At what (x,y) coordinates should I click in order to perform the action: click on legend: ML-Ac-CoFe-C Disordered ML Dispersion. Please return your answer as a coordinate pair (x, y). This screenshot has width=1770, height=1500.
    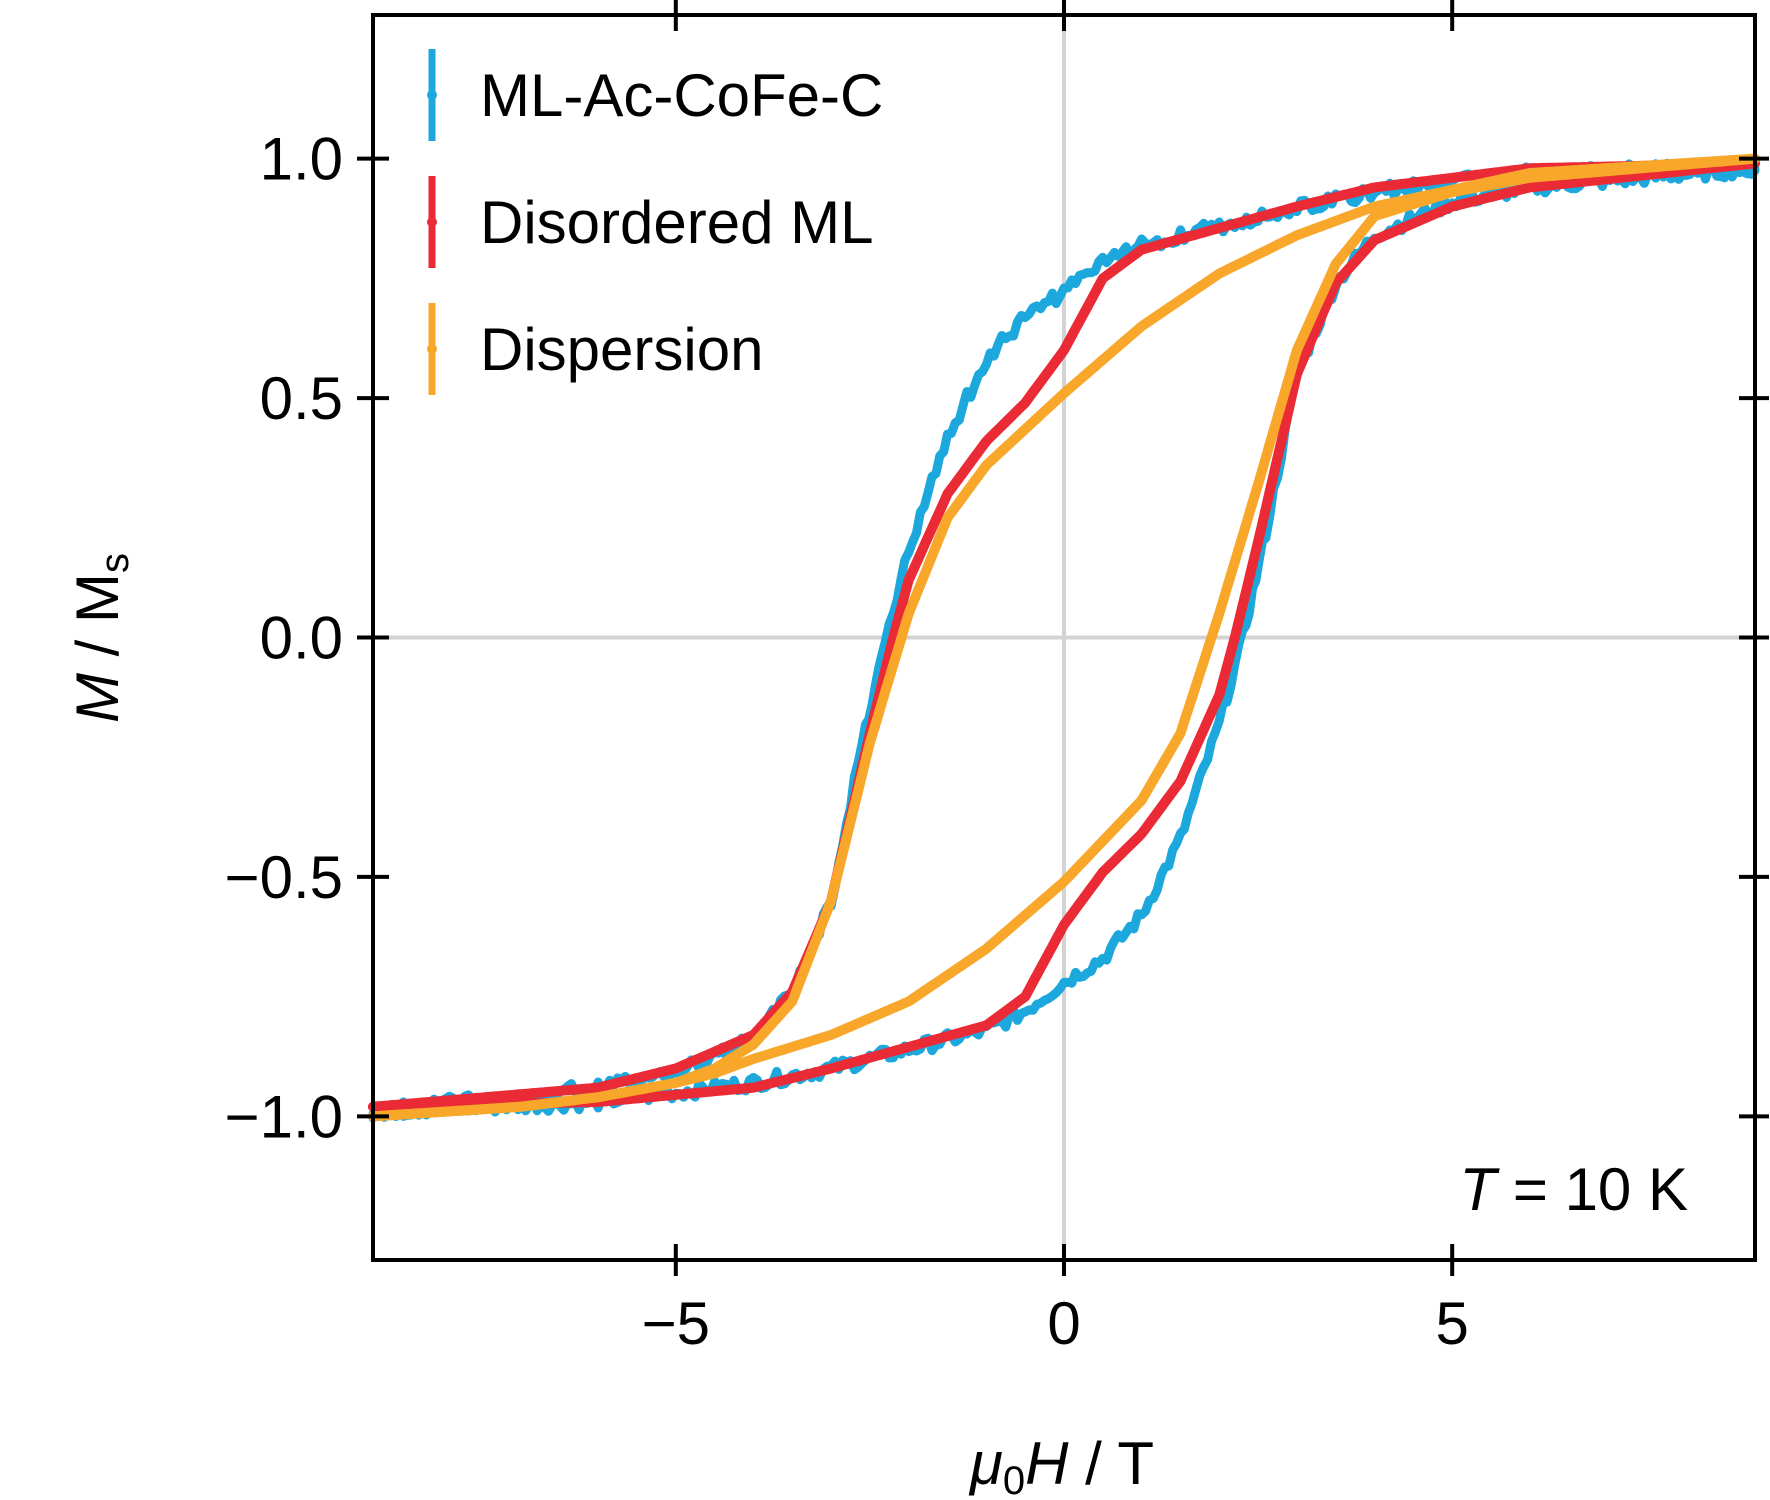
    Looking at the image, I should click on (655, 222).